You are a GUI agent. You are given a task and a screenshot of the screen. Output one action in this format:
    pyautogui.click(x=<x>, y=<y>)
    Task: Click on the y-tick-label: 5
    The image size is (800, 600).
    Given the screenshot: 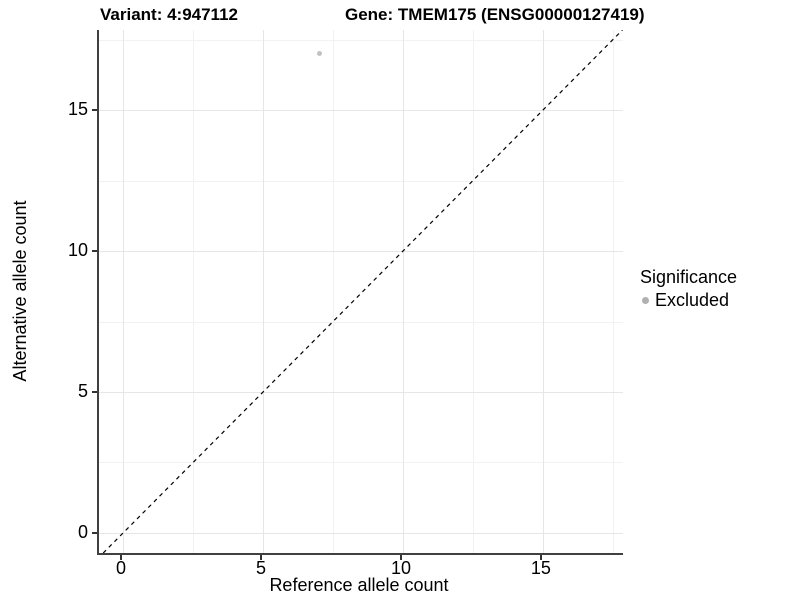 What is the action you would take?
    pyautogui.click(x=82, y=391)
    